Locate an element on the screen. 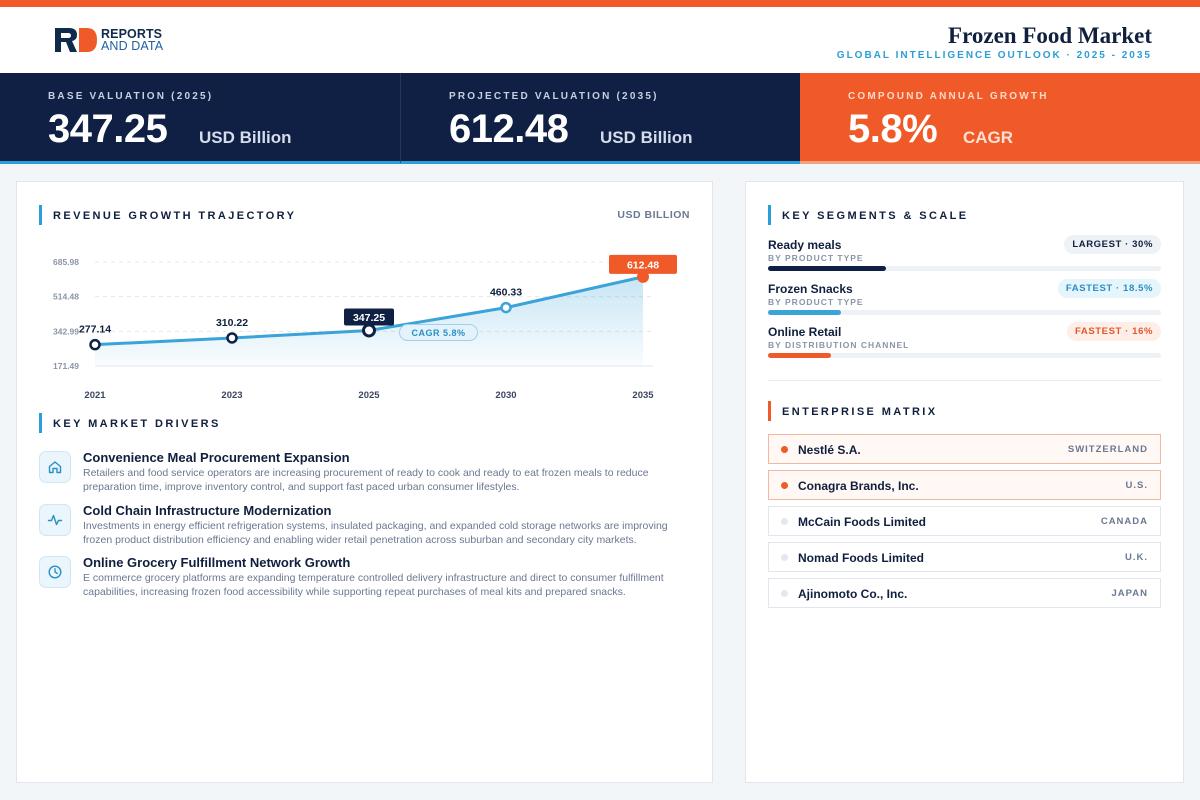 The width and height of the screenshot is (1200, 800). drivers-section-title: KEY MARKET DRIVERS is located at coordinates (130, 423).